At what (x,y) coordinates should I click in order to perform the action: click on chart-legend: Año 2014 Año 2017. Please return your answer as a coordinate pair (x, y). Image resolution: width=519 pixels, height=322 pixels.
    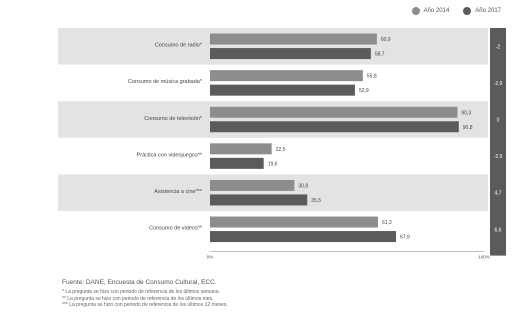
    Looking at the image, I should click on (456, 11).